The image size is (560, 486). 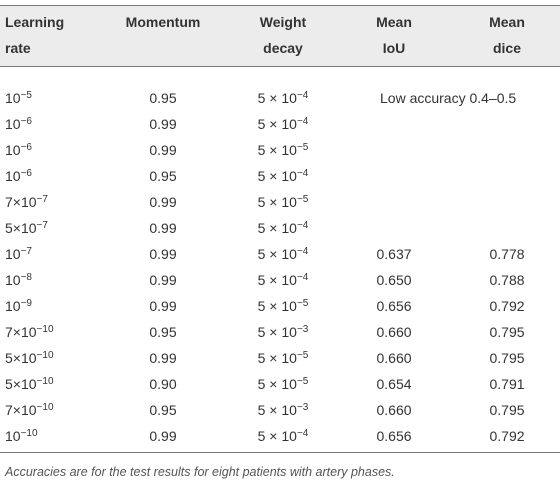 I want to click on learning-rate-cell: 5×10⁻¹⁰, so click(x=29, y=384).